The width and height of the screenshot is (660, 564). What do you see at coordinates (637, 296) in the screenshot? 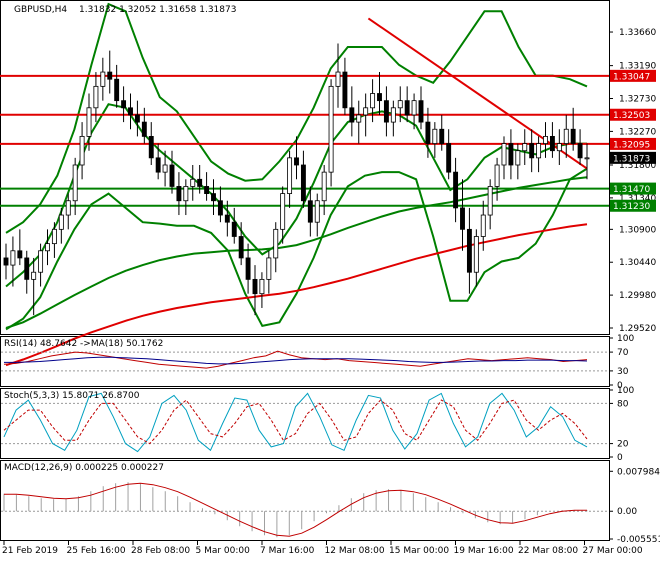
I see `y-tick-label: 1.29980` at bounding box center [637, 296].